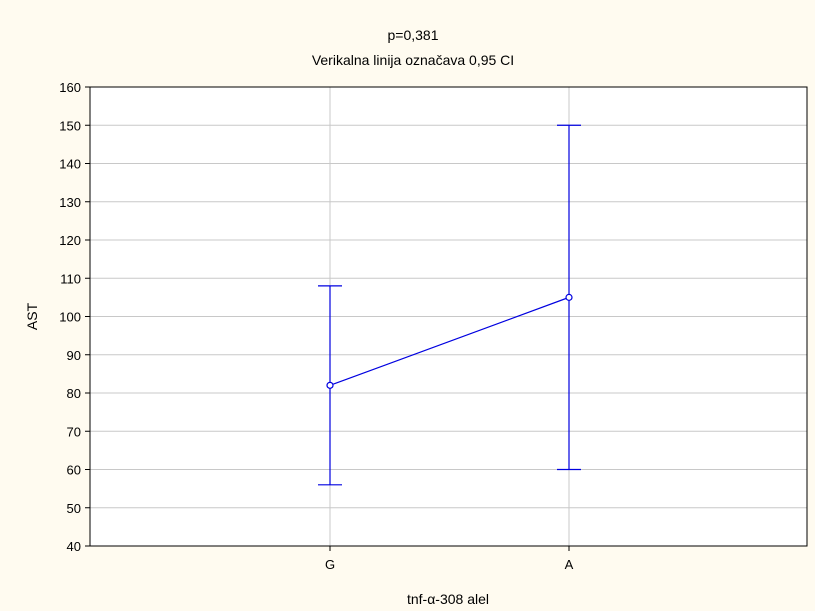 The width and height of the screenshot is (815, 611). Describe the element at coordinates (449, 341) in the screenshot. I see `mean-line` at that location.